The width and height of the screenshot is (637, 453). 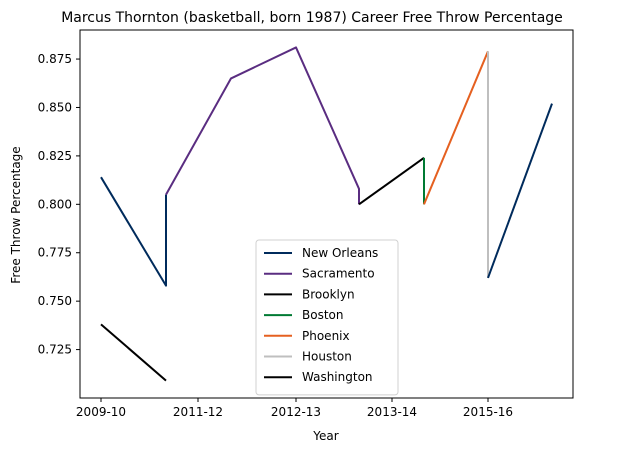 What do you see at coordinates (55, 59) in the screenshot?
I see `y-tick-label: 0.875` at bounding box center [55, 59].